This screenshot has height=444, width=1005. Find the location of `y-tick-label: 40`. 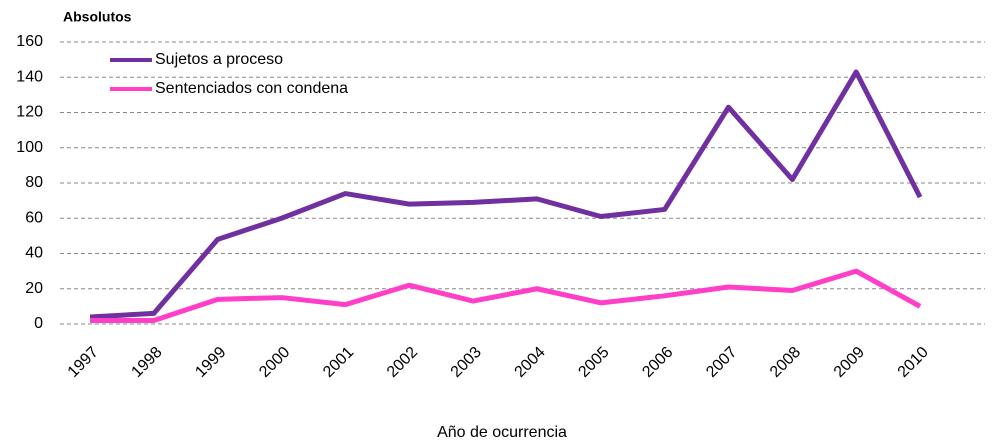

y-tick-label: 40 is located at coordinates (34, 253).